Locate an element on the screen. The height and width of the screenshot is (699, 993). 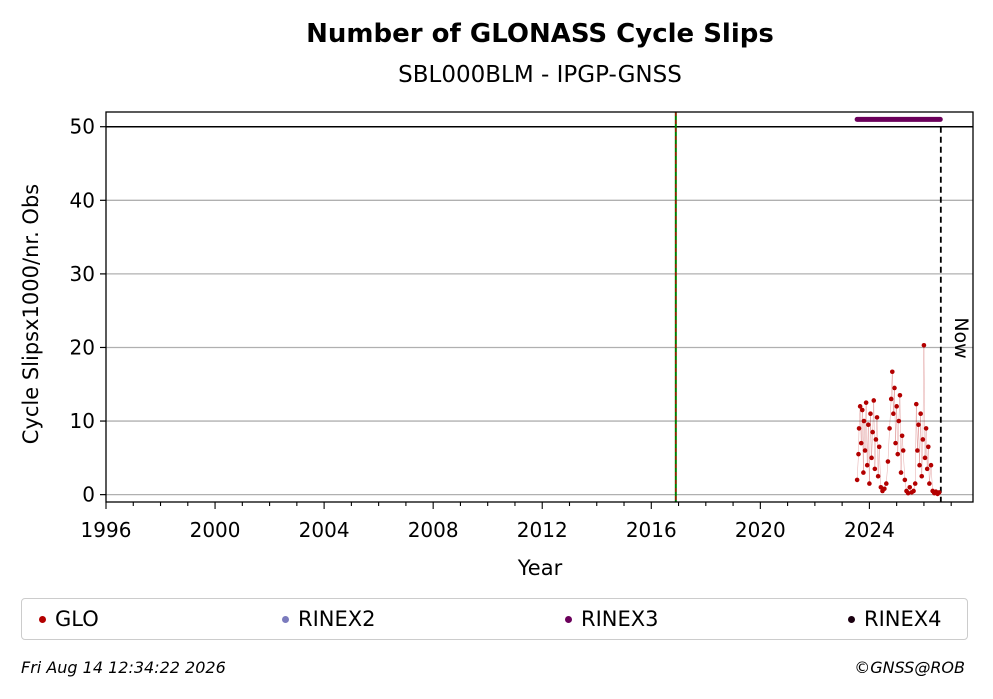
legend-item-rinex4: RINEX4 is located at coordinates (895, 619).